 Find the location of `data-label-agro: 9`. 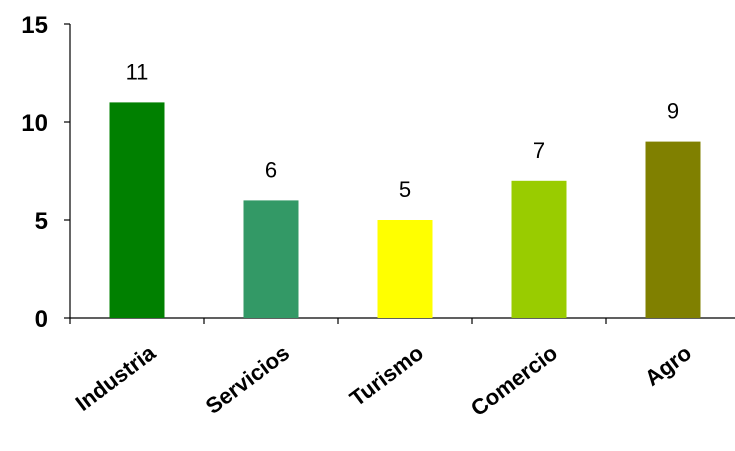

data-label-agro: 9 is located at coordinates (673, 111).